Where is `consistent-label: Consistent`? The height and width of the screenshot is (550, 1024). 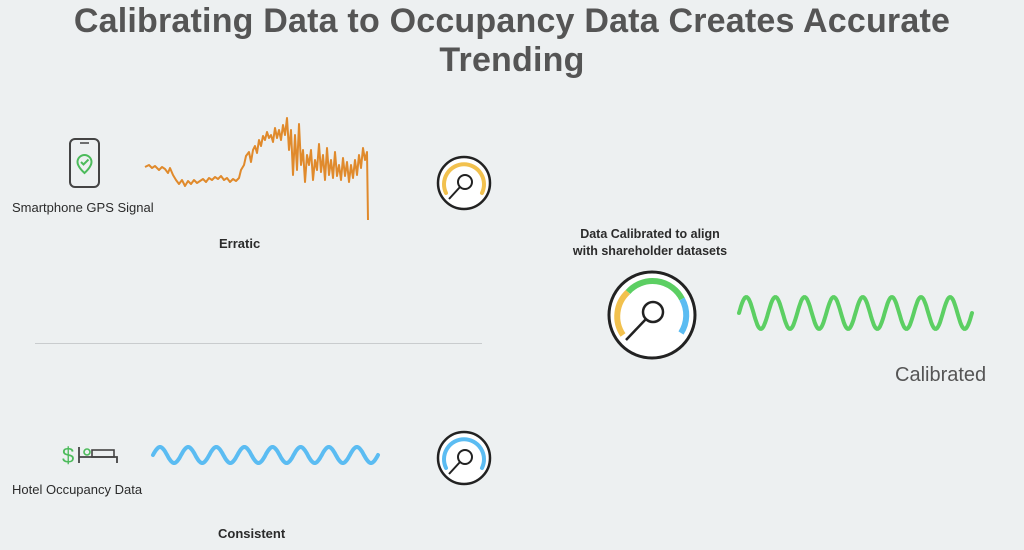
consistent-label: Consistent is located at coordinates (252, 533).